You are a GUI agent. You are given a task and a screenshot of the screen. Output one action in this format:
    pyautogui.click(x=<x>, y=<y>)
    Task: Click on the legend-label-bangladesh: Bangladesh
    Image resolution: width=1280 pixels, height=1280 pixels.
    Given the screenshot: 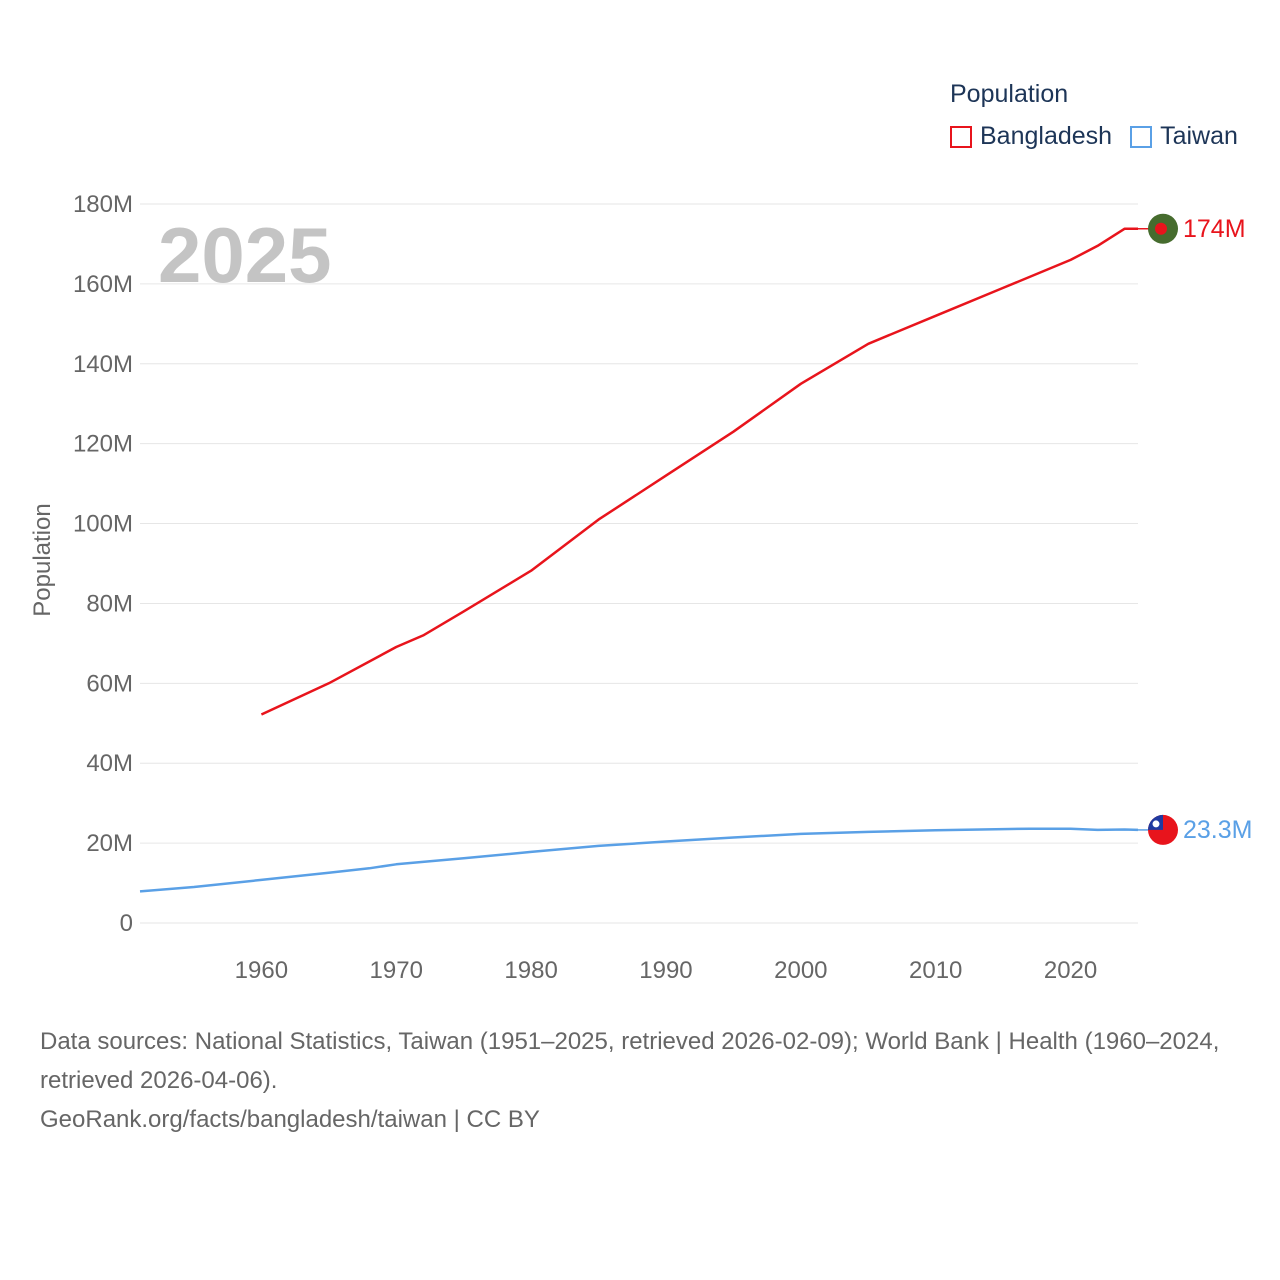 What is the action you would take?
    pyautogui.click(x=1046, y=136)
    